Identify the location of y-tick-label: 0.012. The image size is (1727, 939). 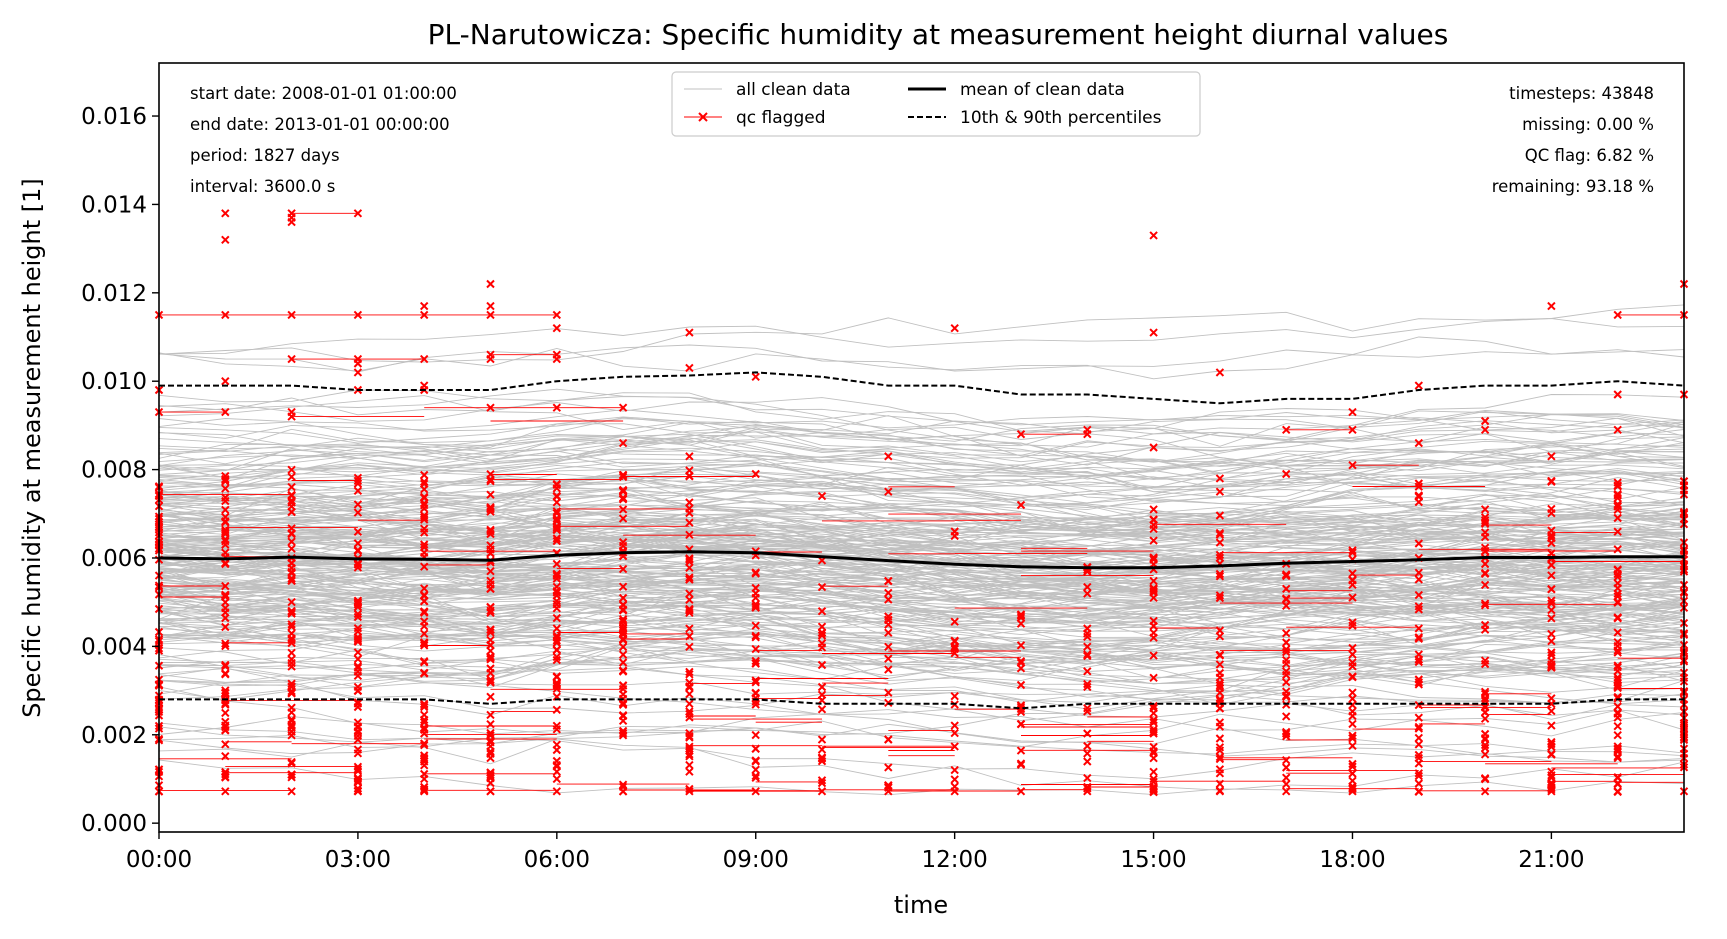
(114, 294).